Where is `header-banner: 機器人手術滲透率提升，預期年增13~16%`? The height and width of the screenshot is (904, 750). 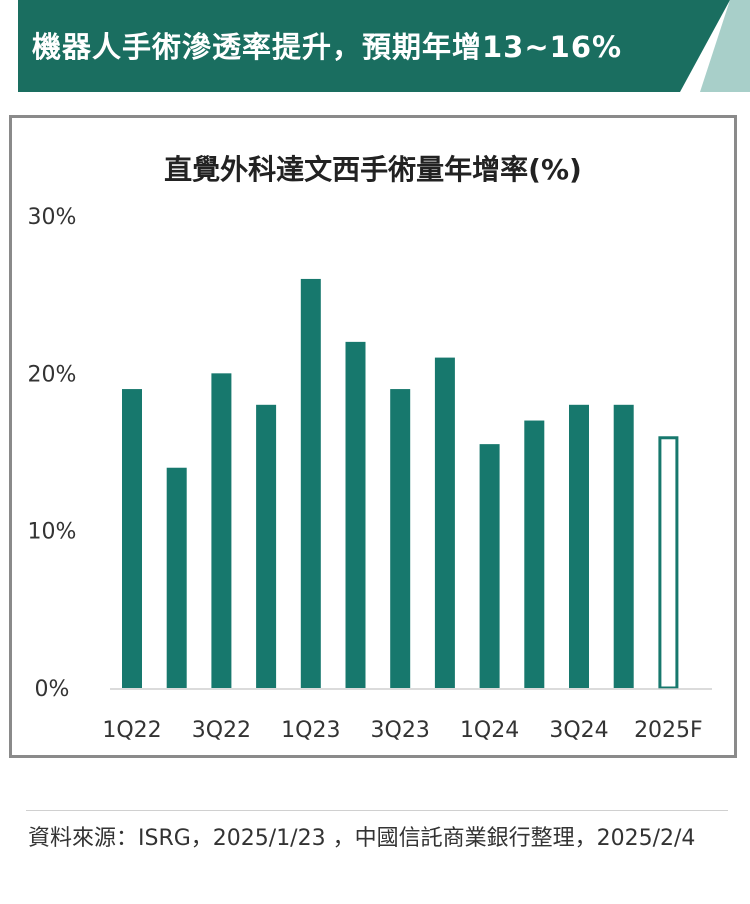
header-banner: 機器人手術滲透率提升，預期年增13~16% is located at coordinates (384, 46).